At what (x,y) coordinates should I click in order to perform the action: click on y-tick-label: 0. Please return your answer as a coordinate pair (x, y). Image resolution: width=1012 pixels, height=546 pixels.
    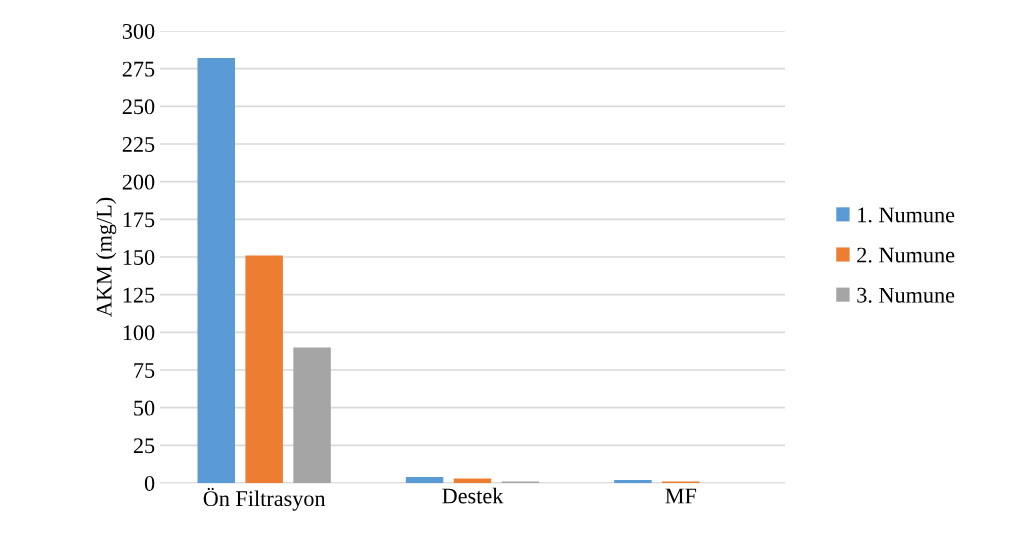
    Looking at the image, I should click on (149, 483).